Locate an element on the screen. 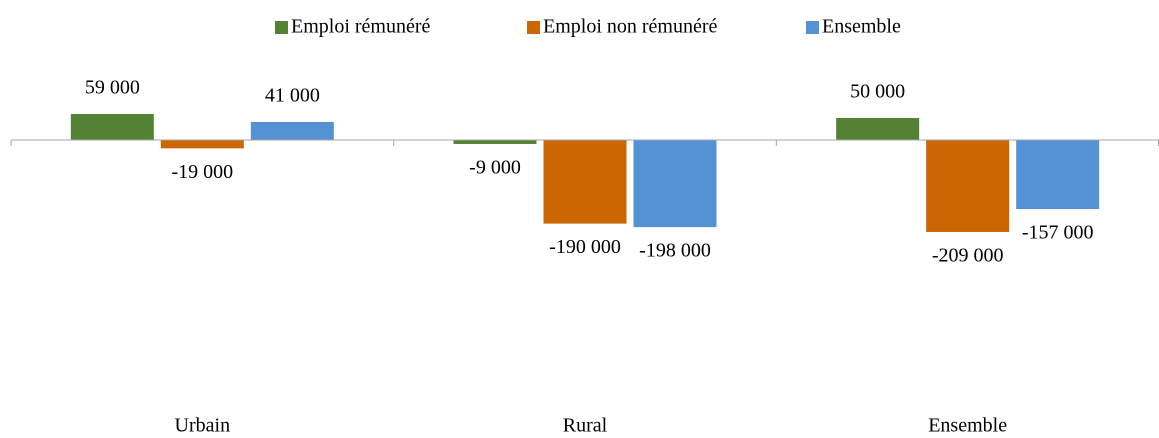 The height and width of the screenshot is (438, 1159). legend-label: Ensemble is located at coordinates (861, 27).